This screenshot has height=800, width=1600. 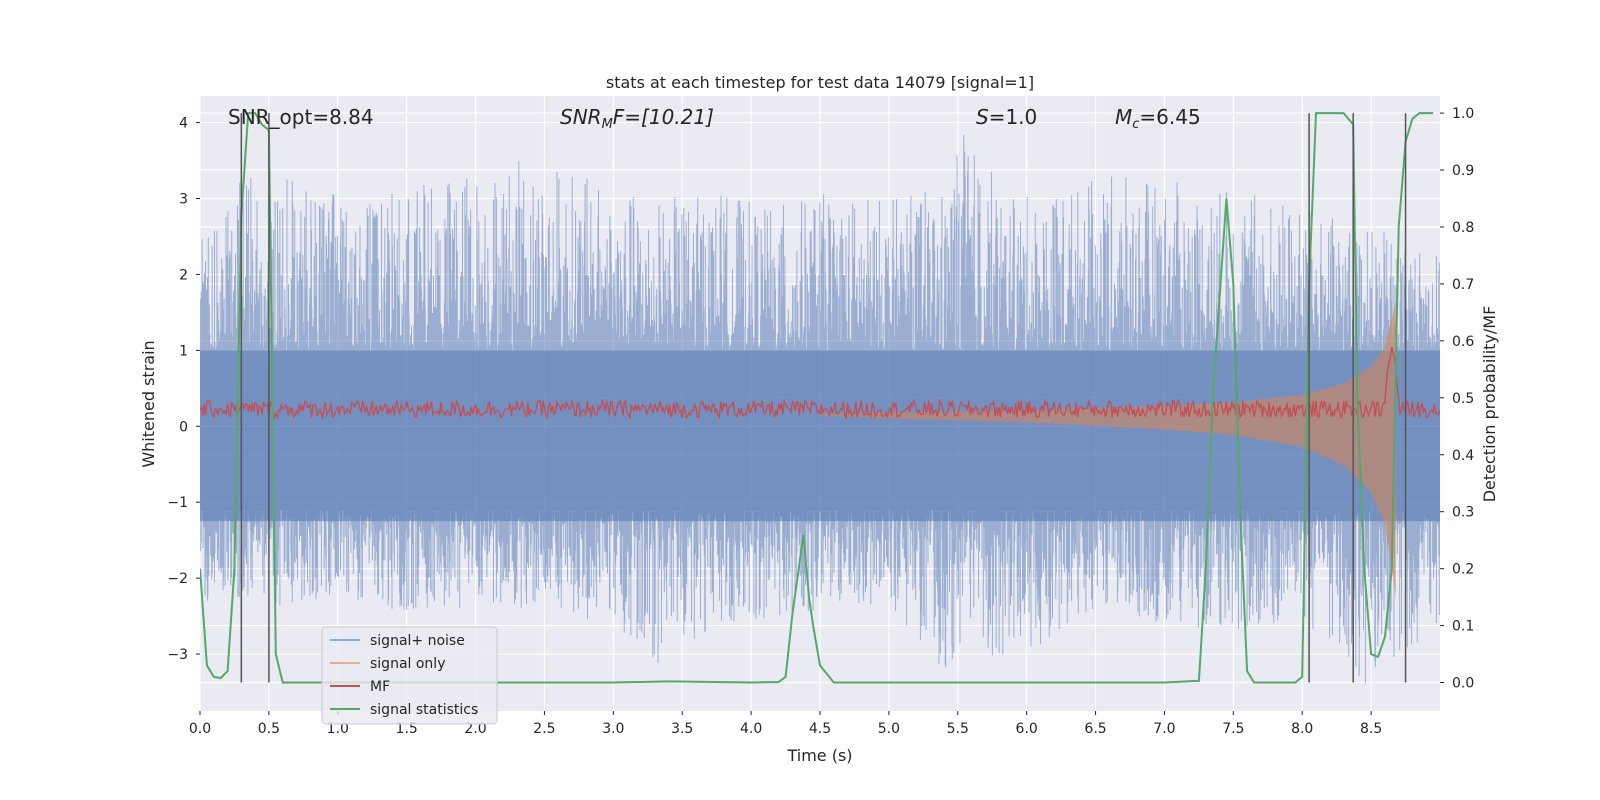 What do you see at coordinates (269, 729) in the screenshot?
I see `x-tick-label: 0.5` at bounding box center [269, 729].